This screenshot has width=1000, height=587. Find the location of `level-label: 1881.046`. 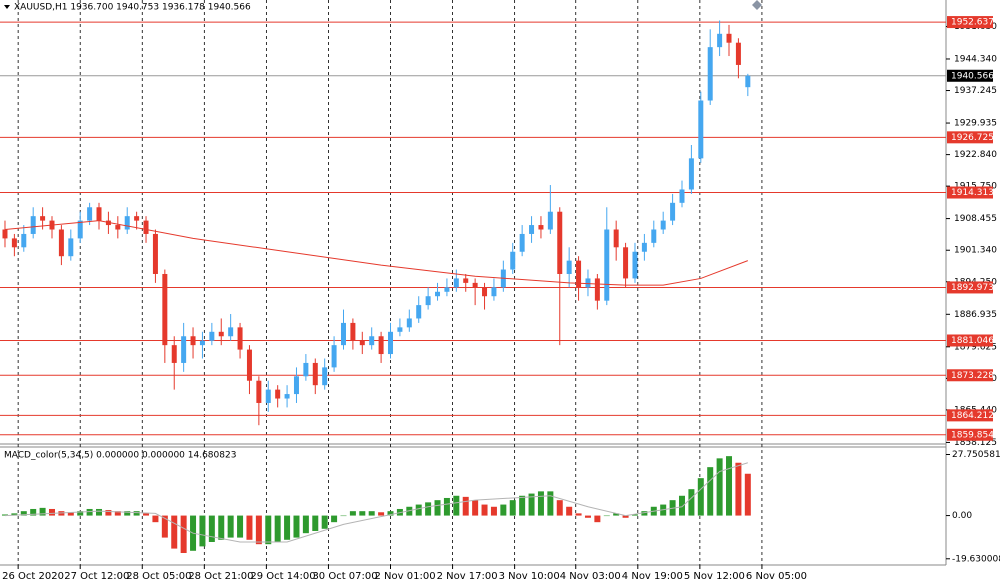

level-label: 1881.046 is located at coordinates (972, 341).